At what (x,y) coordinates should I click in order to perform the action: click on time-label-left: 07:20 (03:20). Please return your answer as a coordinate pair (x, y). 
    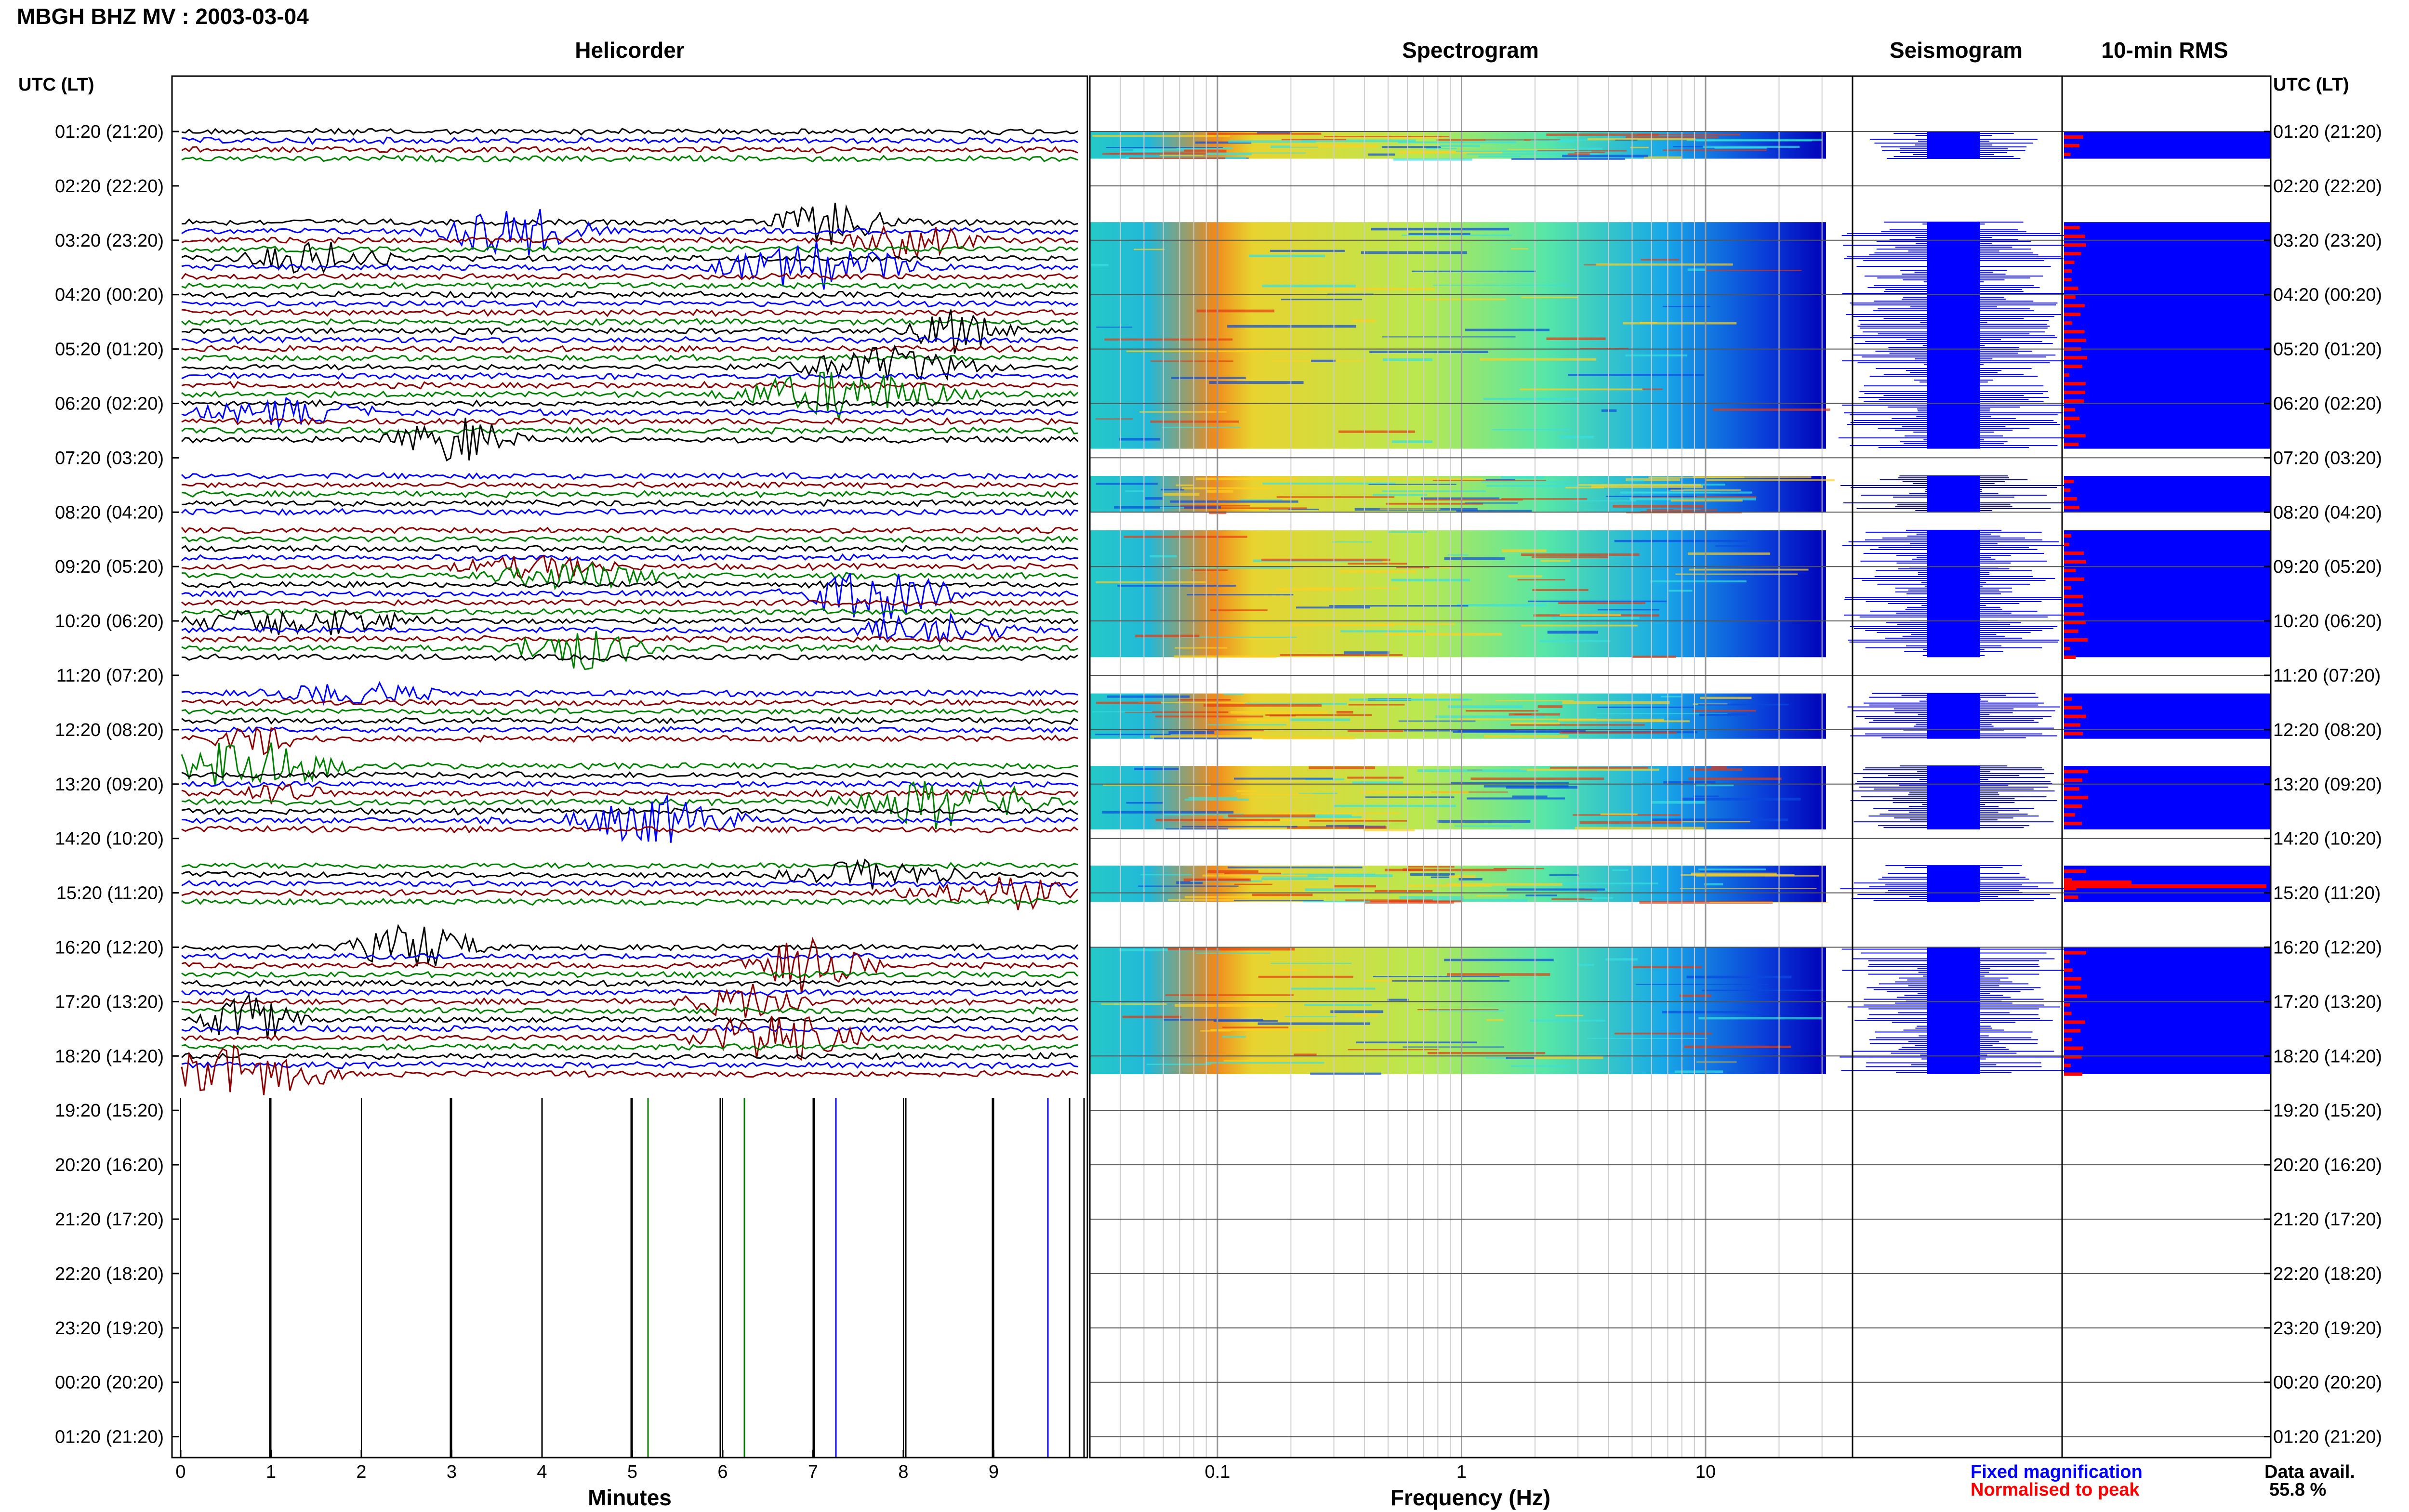
    Looking at the image, I should click on (109, 458).